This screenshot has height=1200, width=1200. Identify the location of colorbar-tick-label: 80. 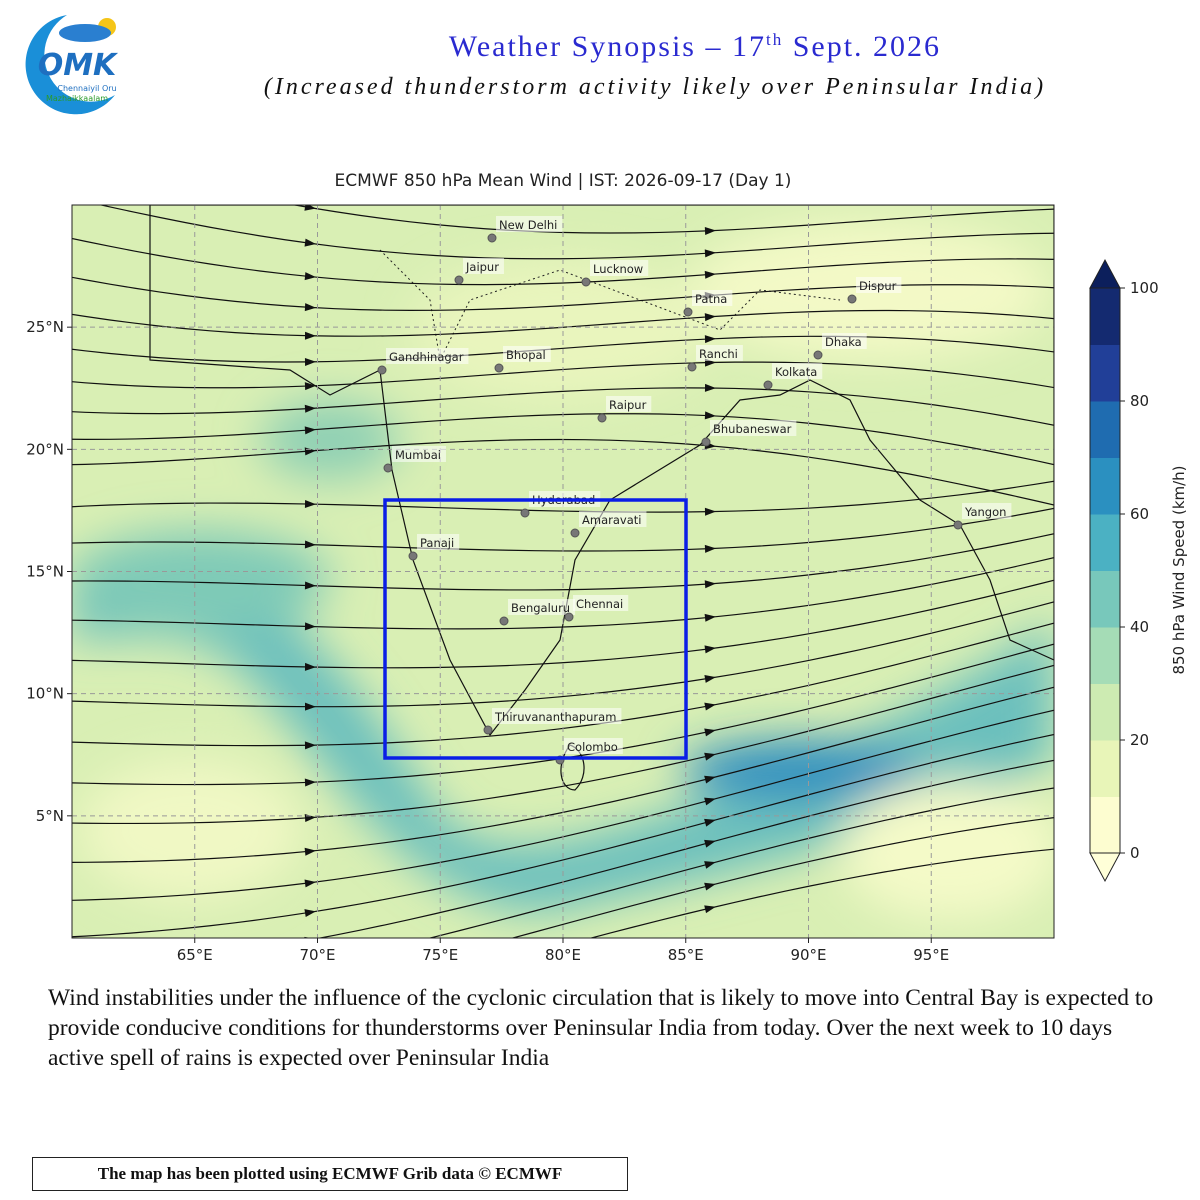
(1139, 401).